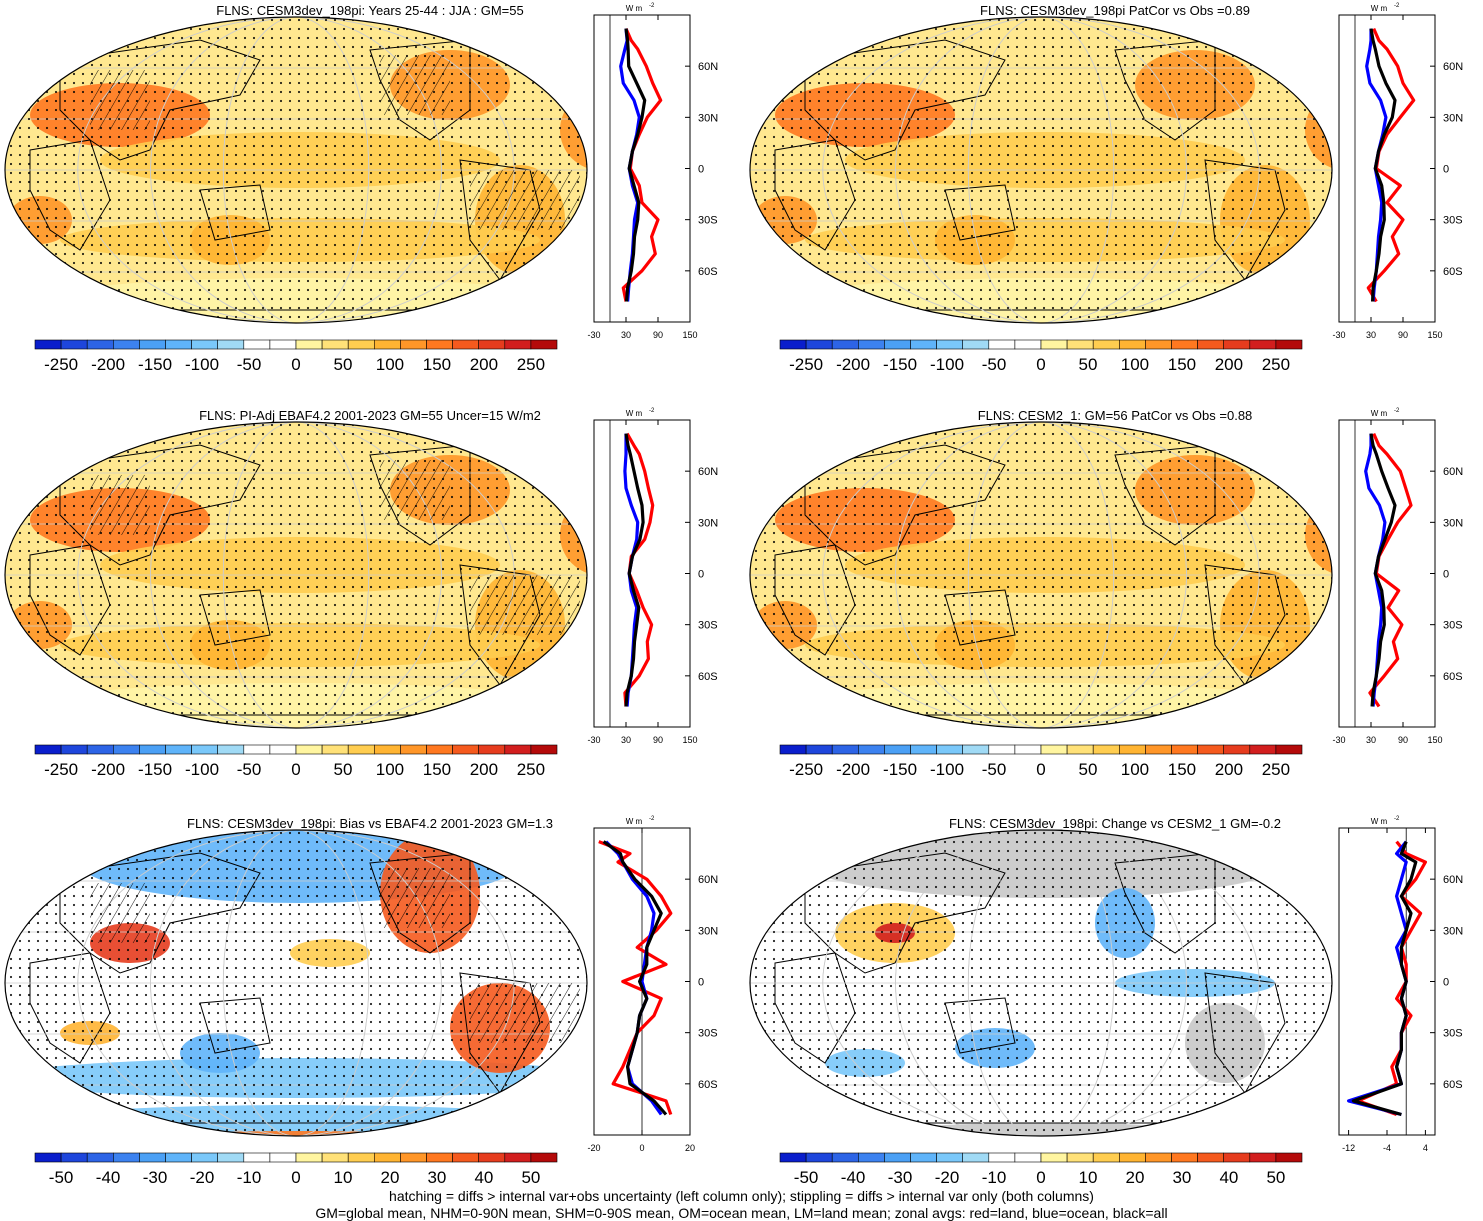 The height and width of the screenshot is (1221, 1483). Describe the element at coordinates (1403, 740) in the screenshot. I see `zonal-value-tick-label: 90` at that location.